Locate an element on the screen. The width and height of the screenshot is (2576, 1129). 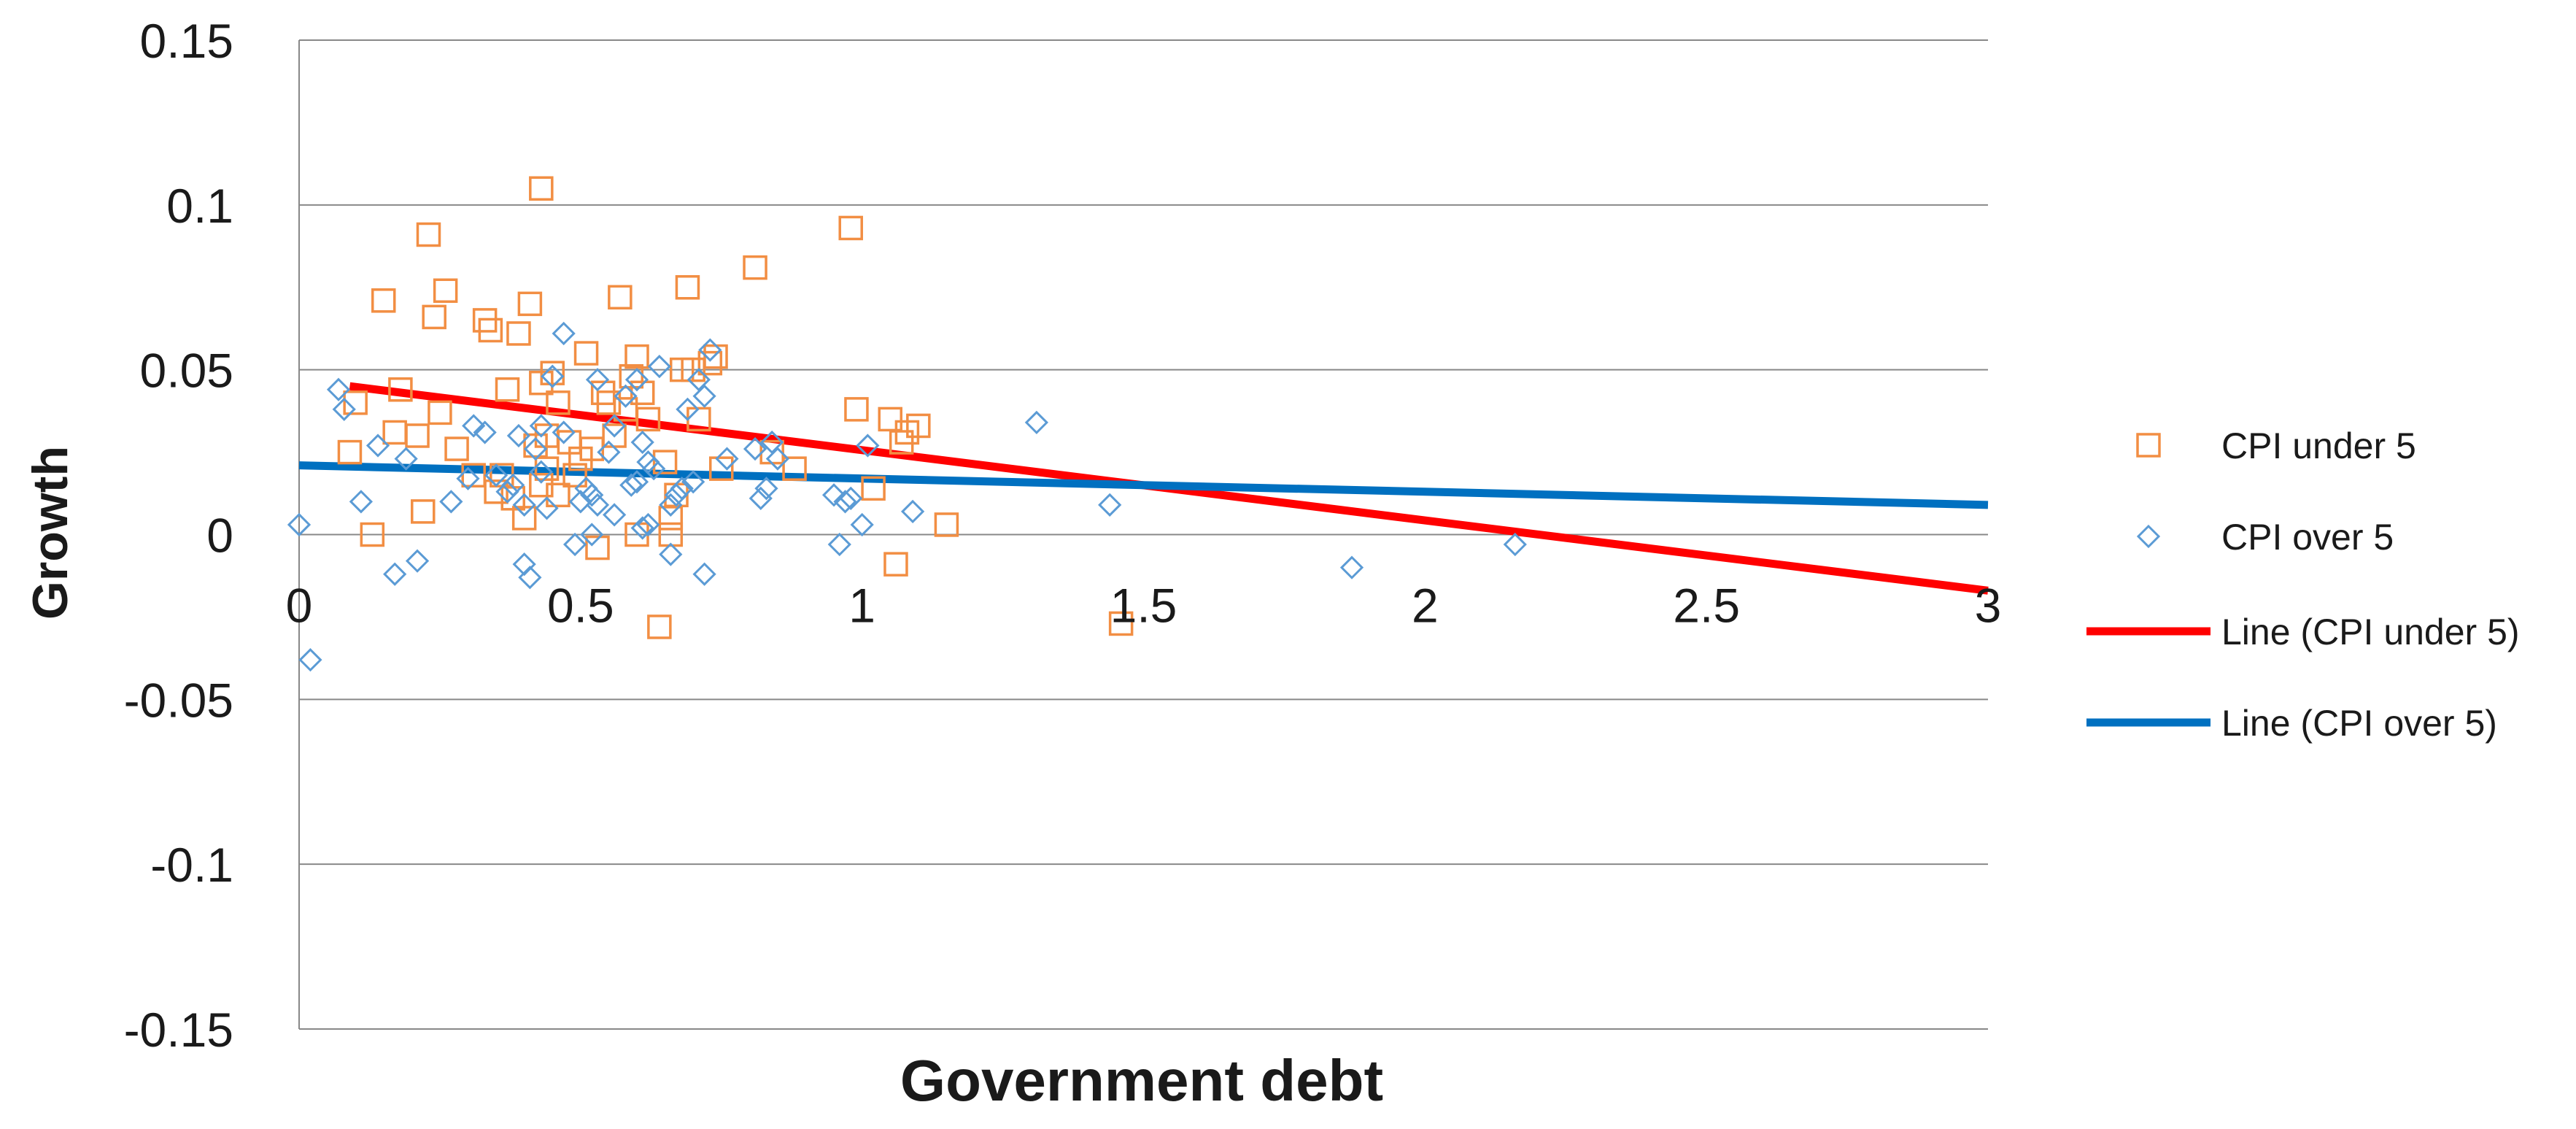
x-tick-label: 0.5 is located at coordinates (580, 606).